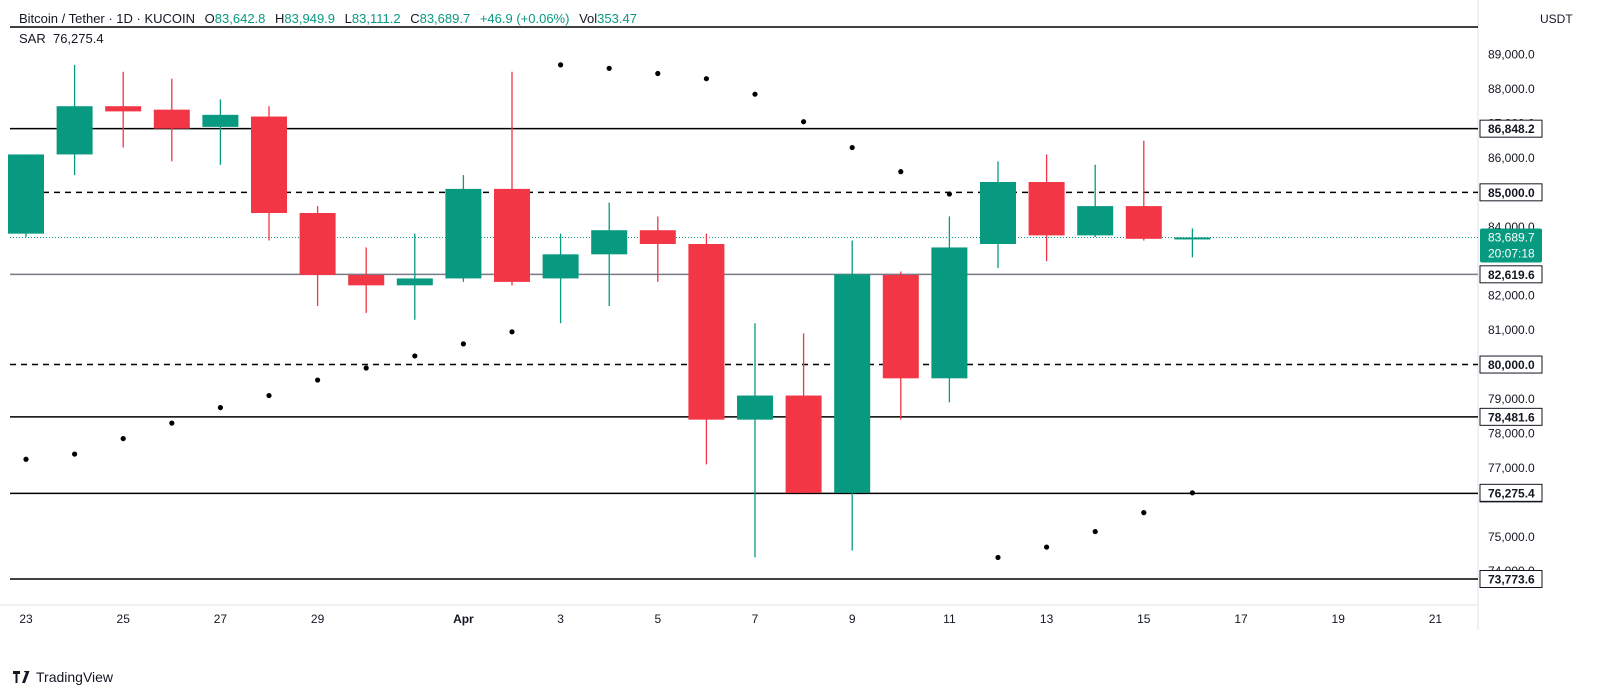 This screenshot has height=693, width=1623. Describe the element at coordinates (1511, 245) in the screenshot. I see `last-price-tag` at that location.